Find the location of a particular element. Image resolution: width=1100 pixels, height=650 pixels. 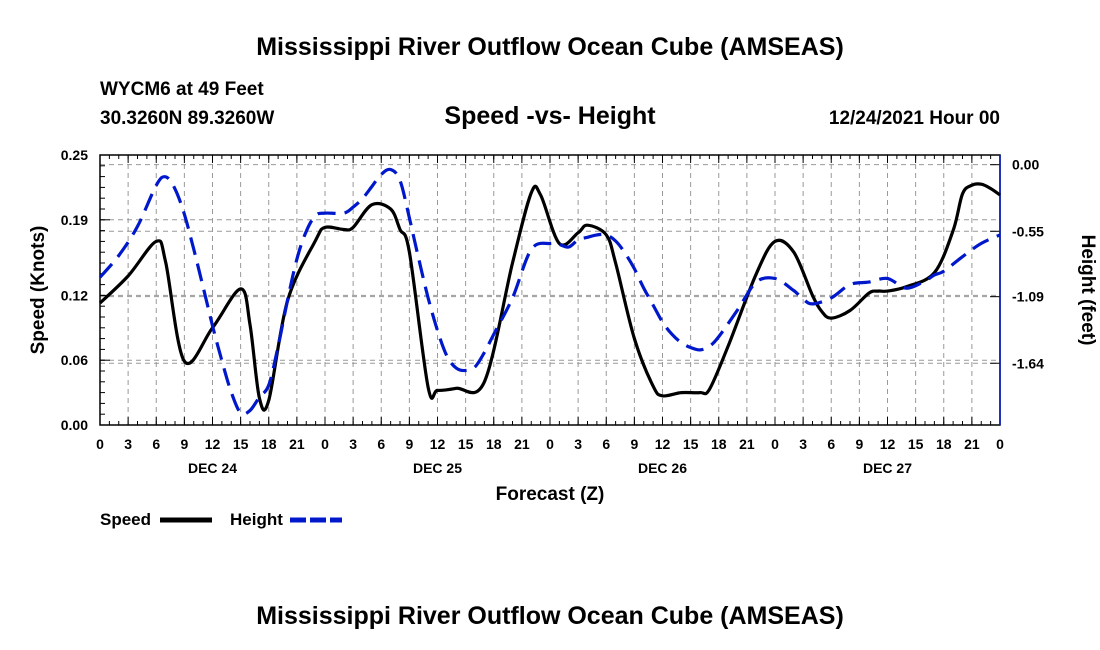

run-time: 12/24/2021 Hour 00 is located at coordinates (914, 118).